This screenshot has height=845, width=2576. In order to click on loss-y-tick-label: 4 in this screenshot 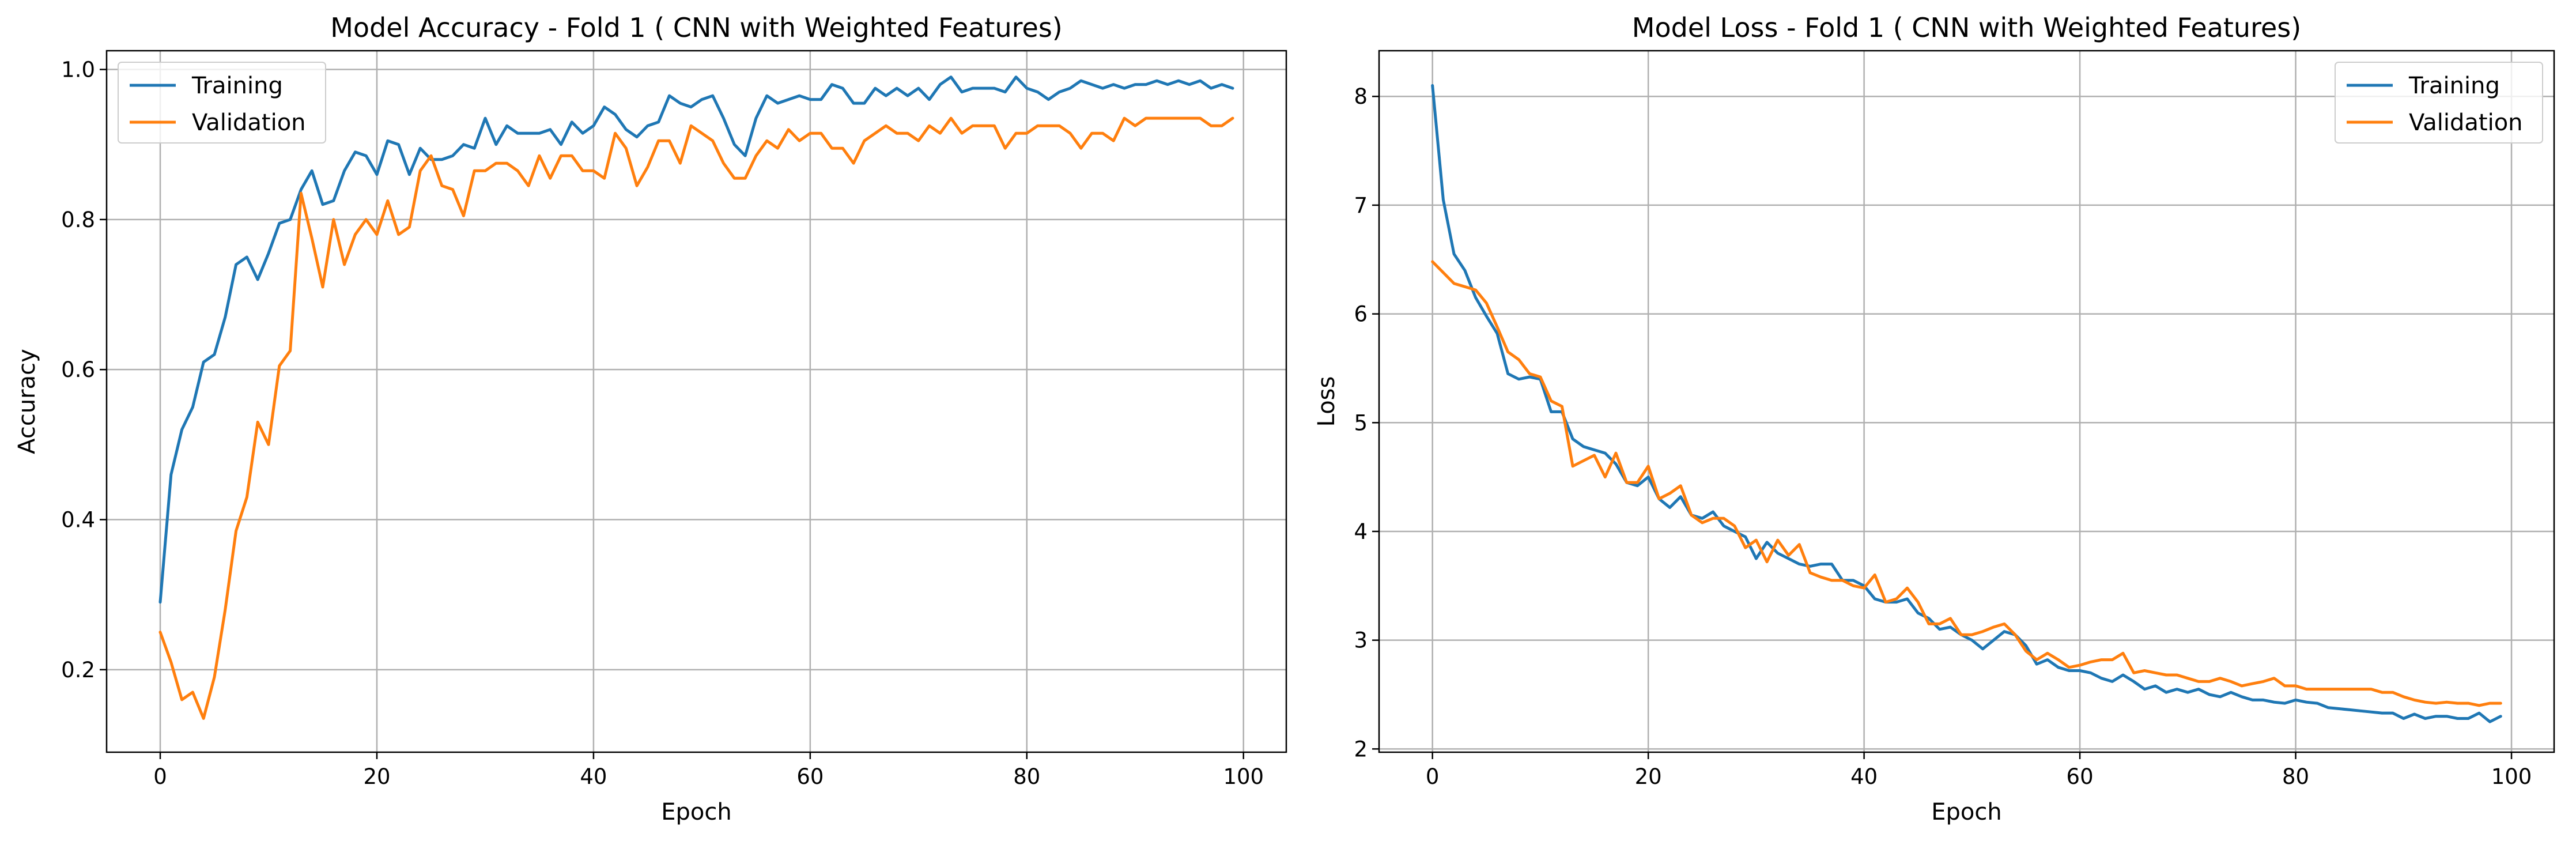, I will do `click(1361, 531)`.